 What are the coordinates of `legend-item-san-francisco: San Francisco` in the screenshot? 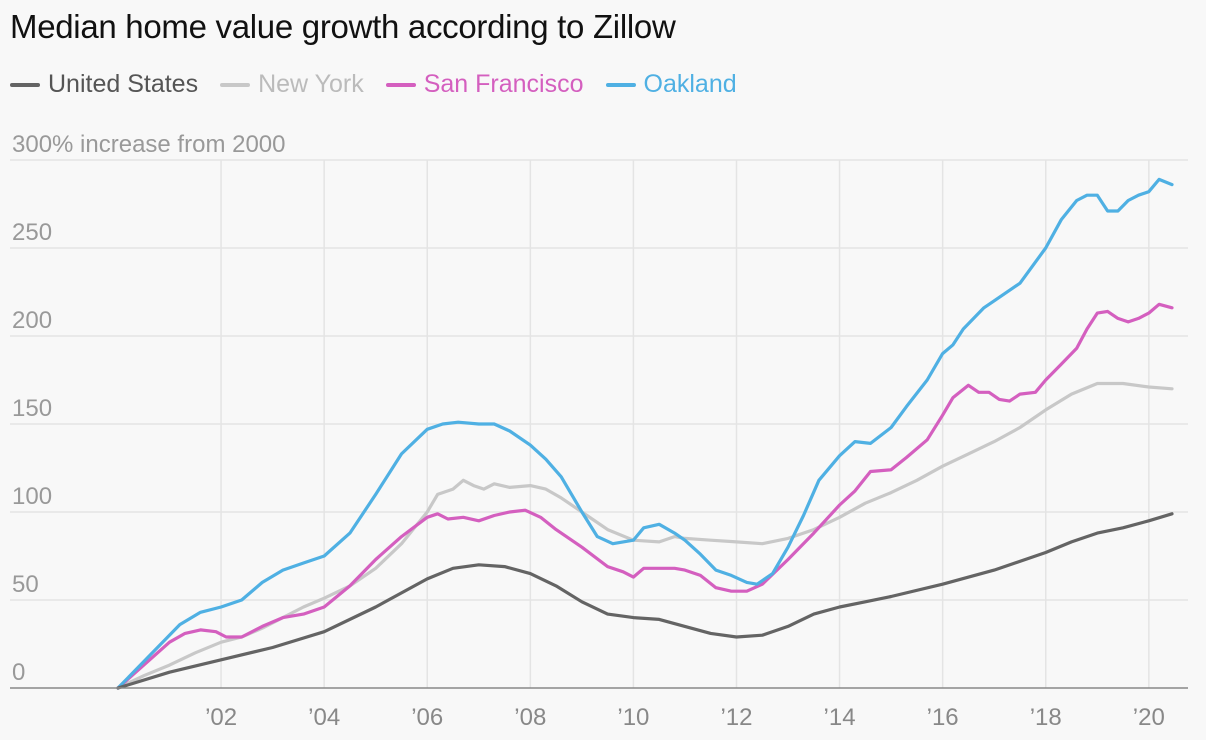 It's located at (484, 84).